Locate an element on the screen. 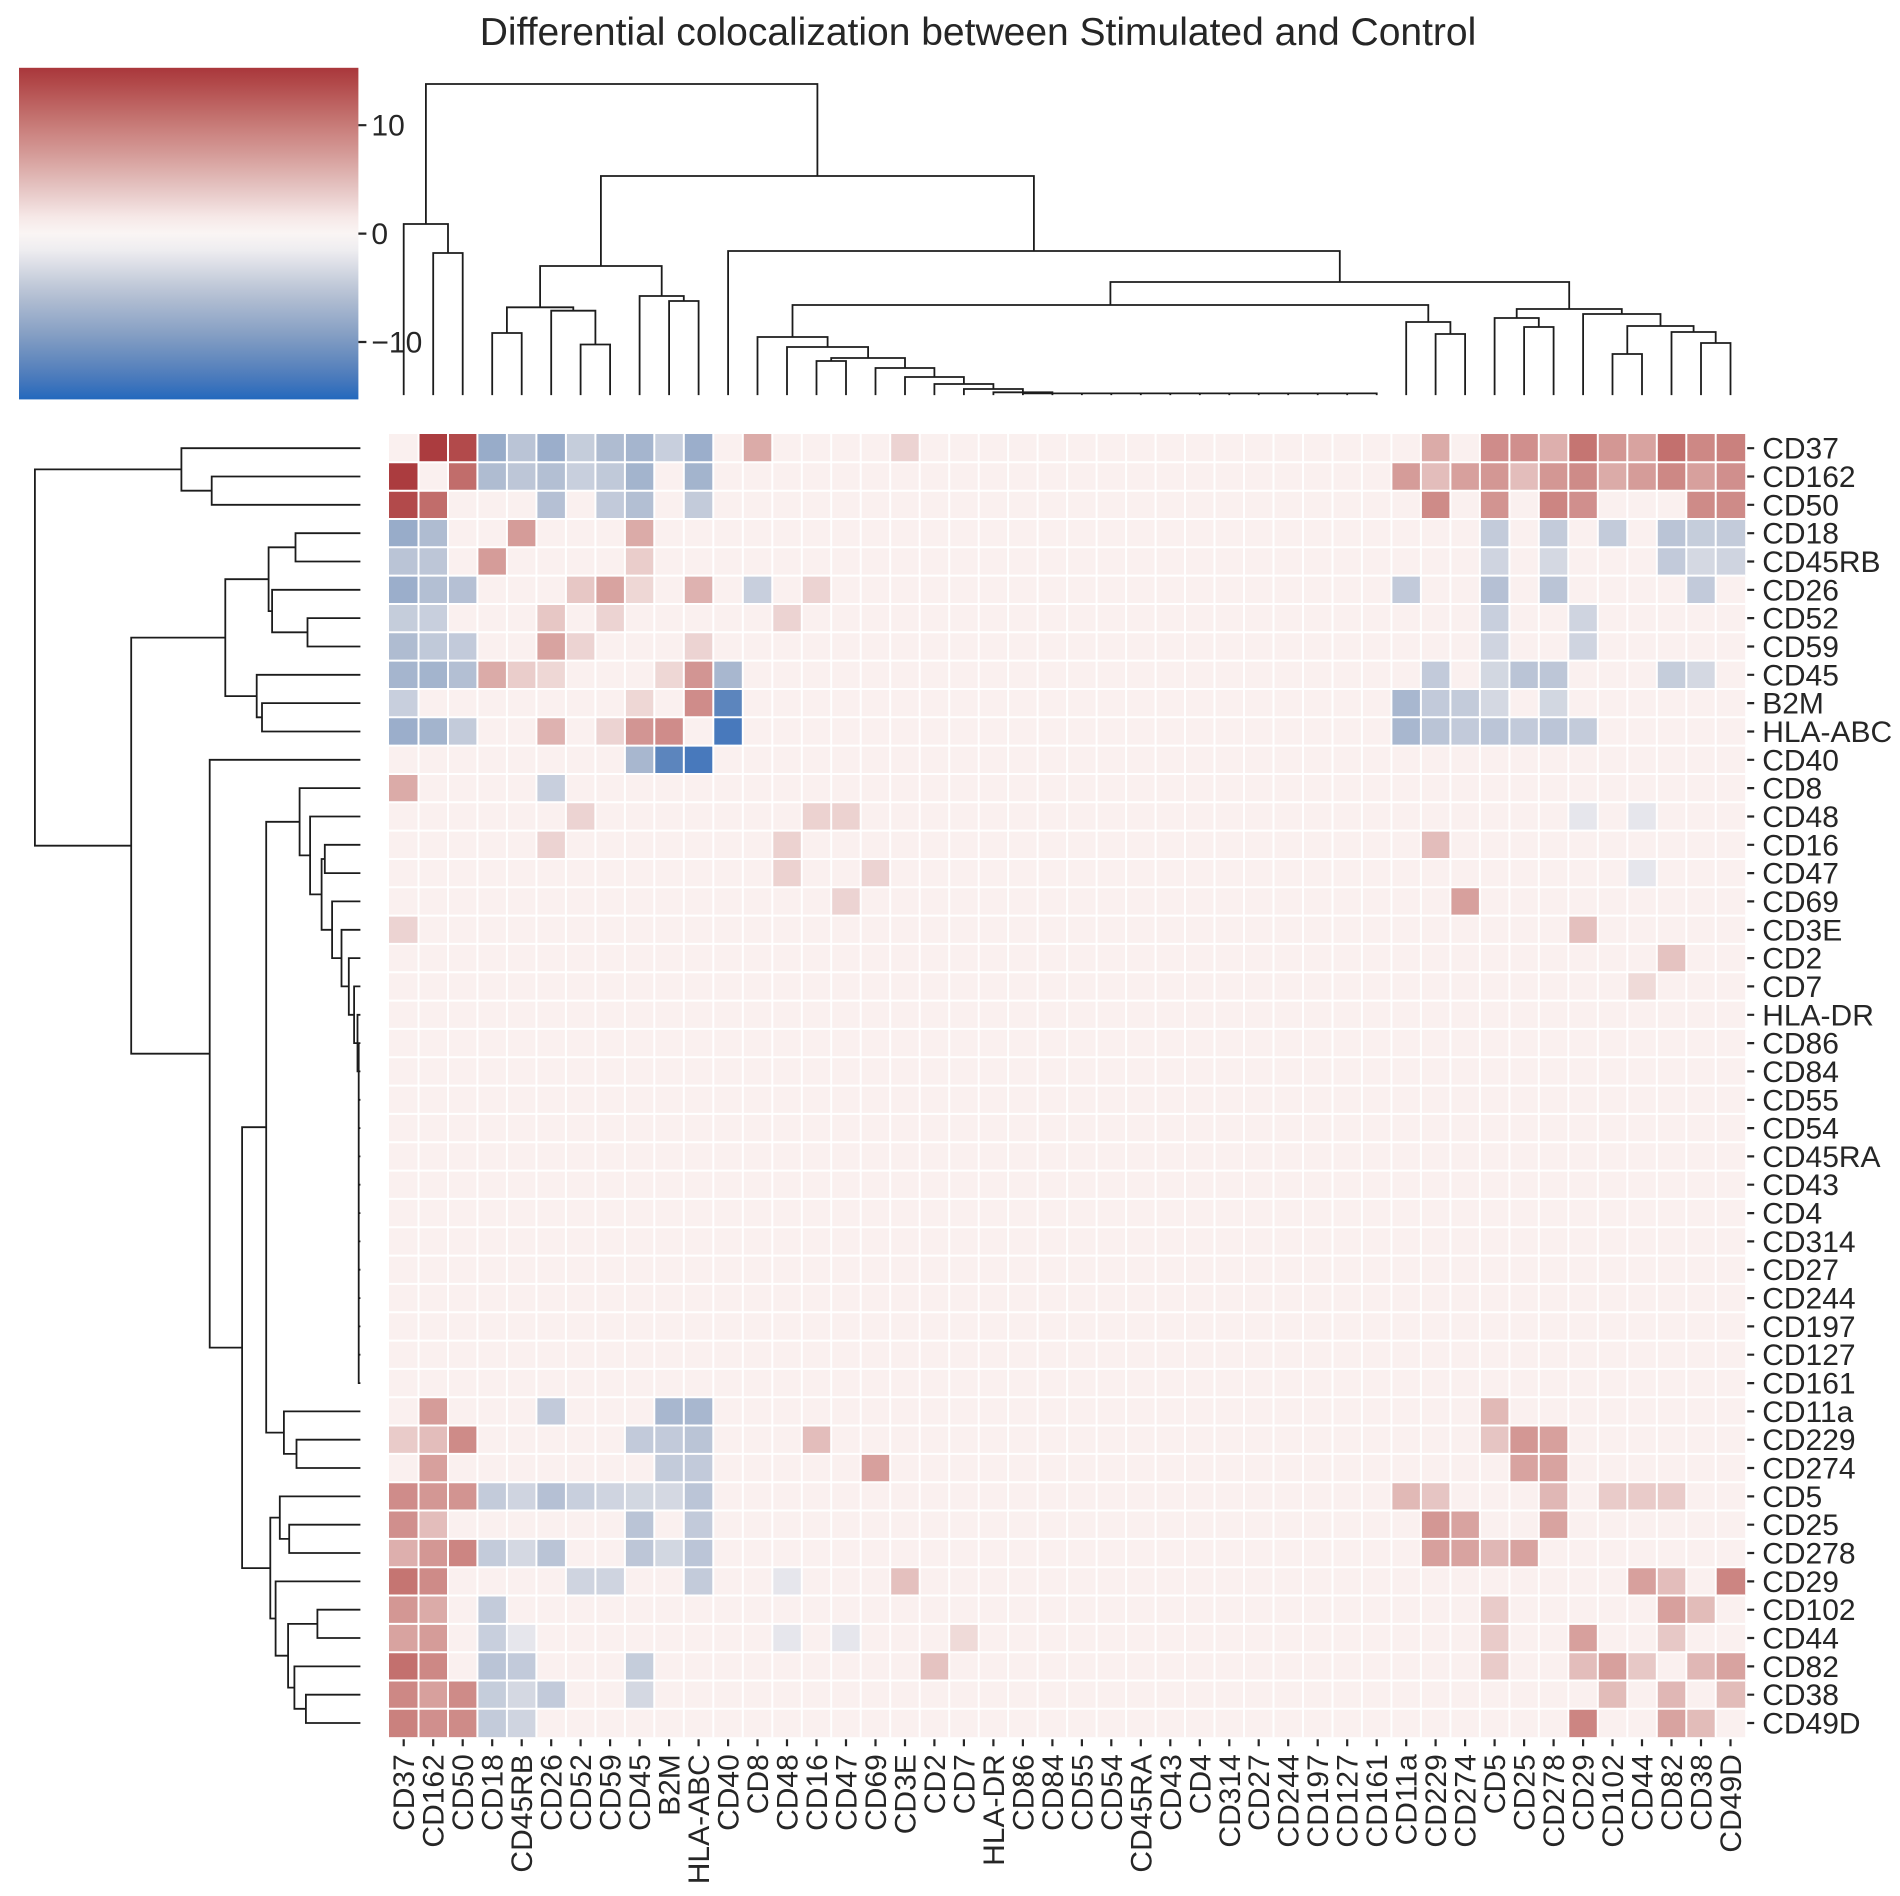 The image size is (1900, 1896). svg-text: 10 is located at coordinates (387, 126).